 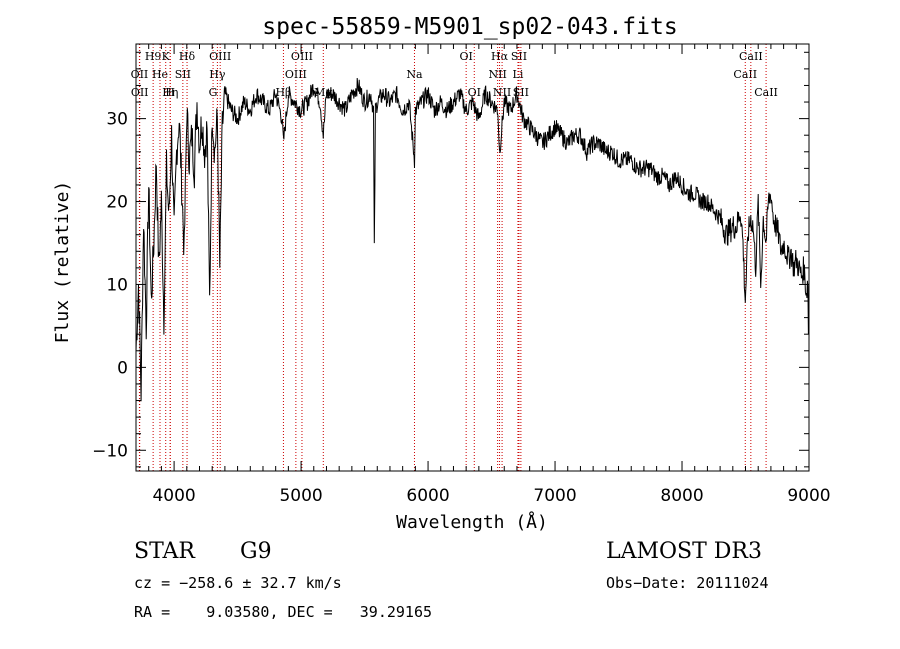 I want to click on chart-title: spec-55859-M5901_sp02-043.fits, so click(x=469, y=27).